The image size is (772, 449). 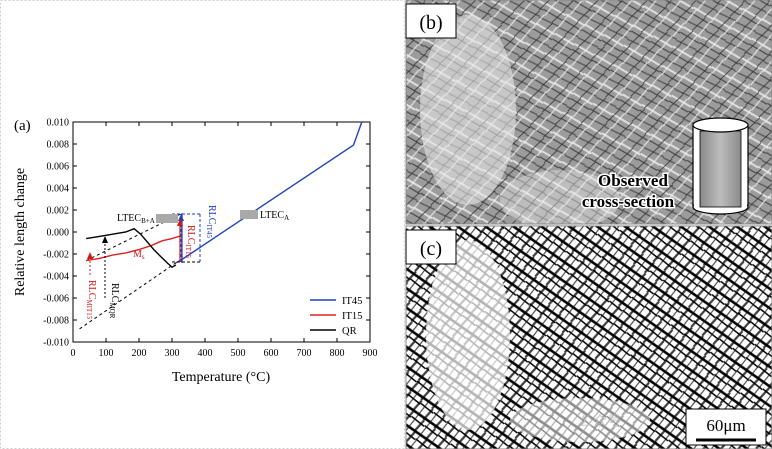 I want to click on ltec-a-box, so click(x=249, y=214).